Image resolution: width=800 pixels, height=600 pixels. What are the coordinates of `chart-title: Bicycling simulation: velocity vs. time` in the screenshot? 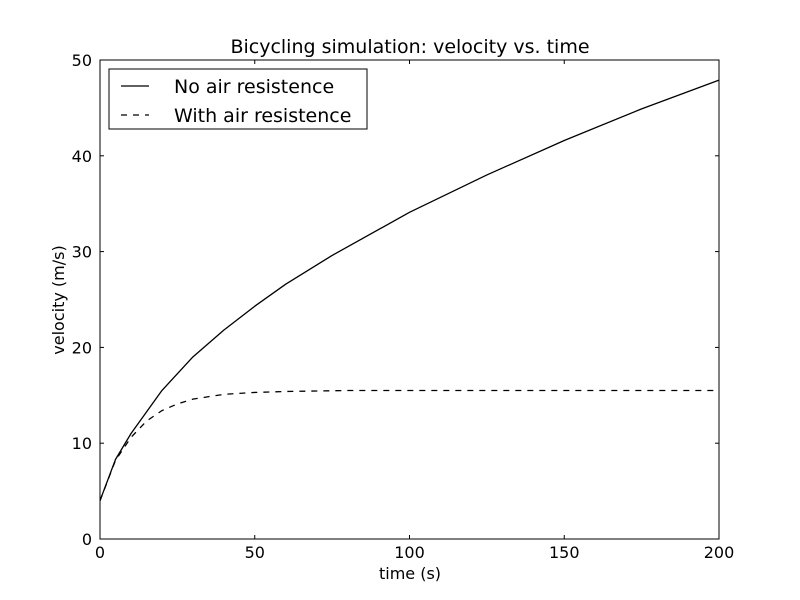 It's located at (409, 47).